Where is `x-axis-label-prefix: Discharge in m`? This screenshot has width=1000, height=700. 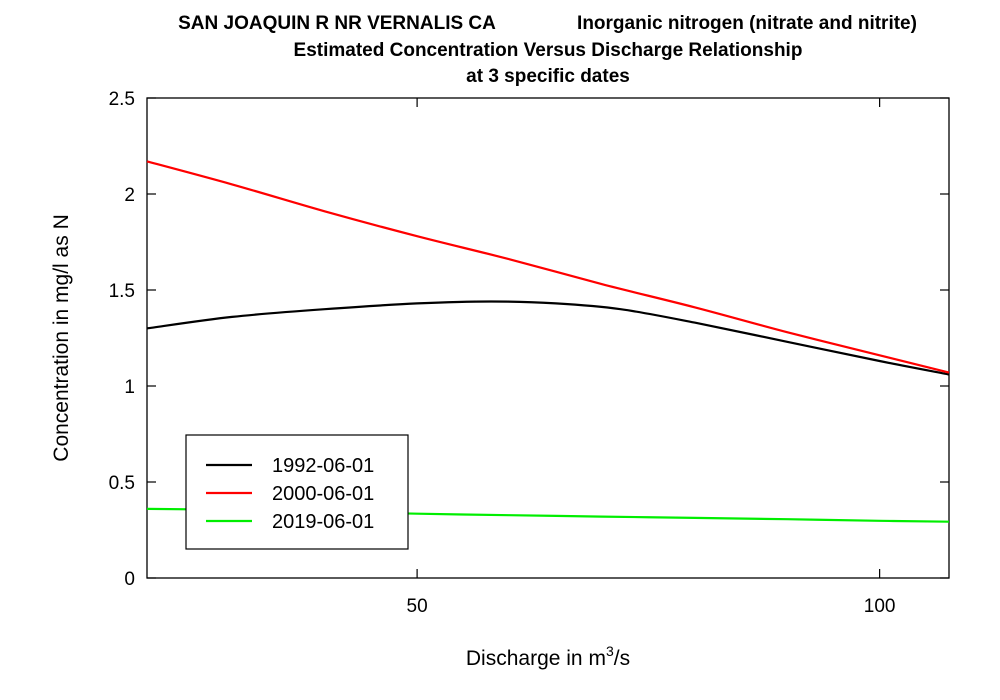
x-axis-label-prefix: Discharge in m is located at coordinates (536, 658).